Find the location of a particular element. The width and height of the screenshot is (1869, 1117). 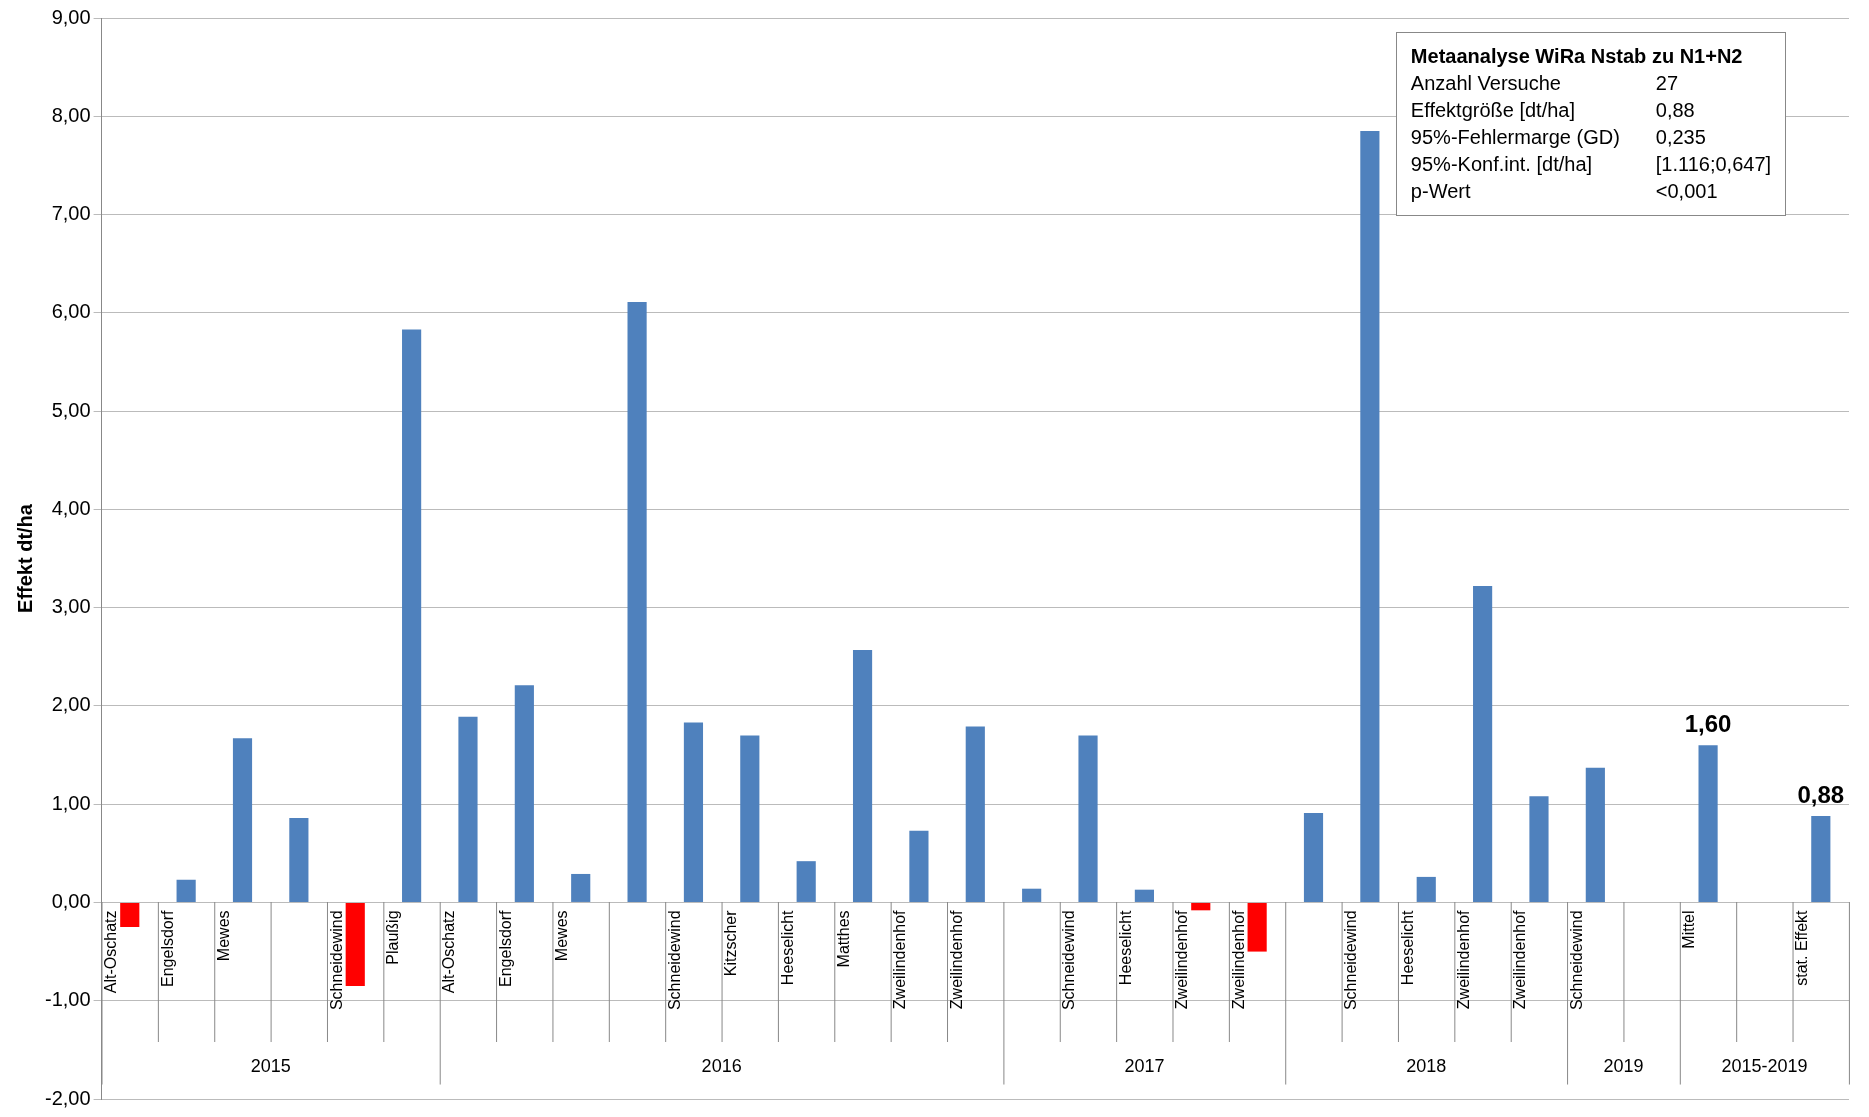

annotation: 2018 is located at coordinates (1426, 1066).